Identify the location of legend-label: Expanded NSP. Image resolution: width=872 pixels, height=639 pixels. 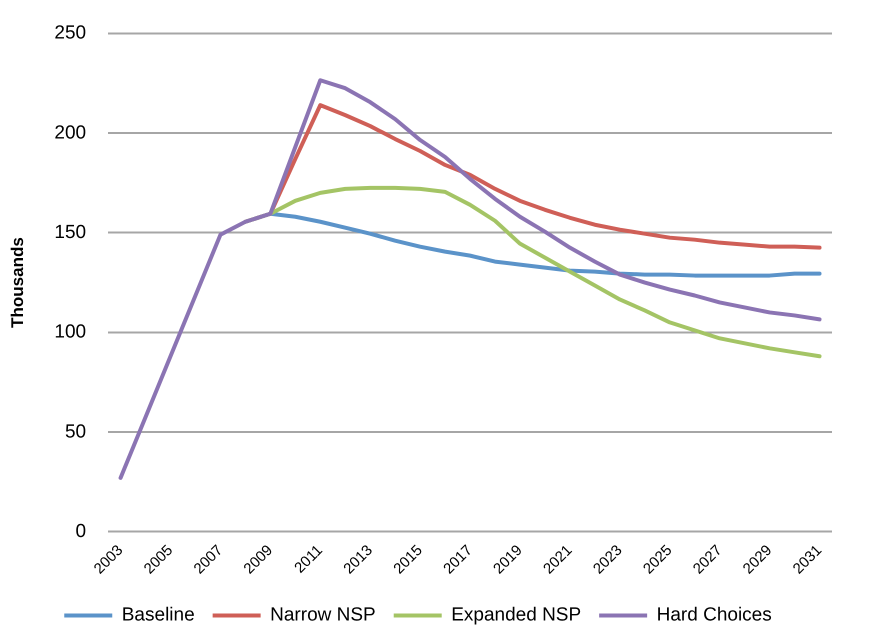
(516, 615).